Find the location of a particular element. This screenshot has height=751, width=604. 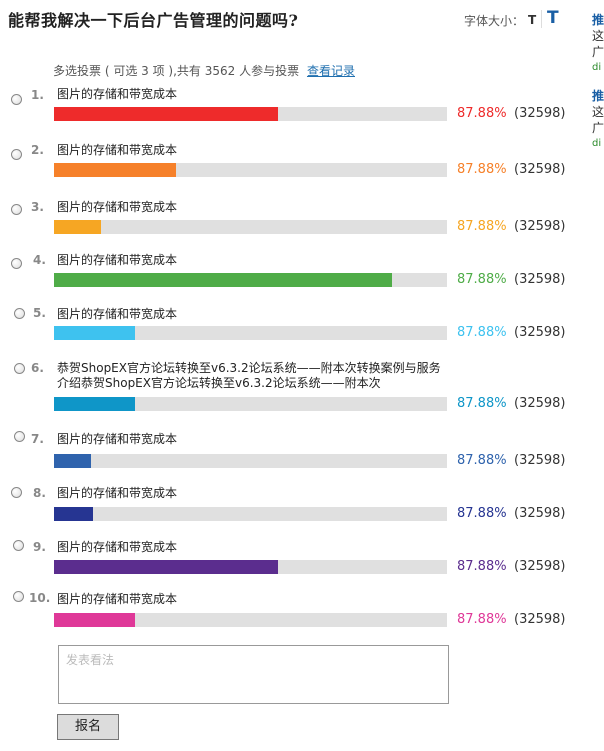

poll-type: 多选投票 is located at coordinates (77, 71).